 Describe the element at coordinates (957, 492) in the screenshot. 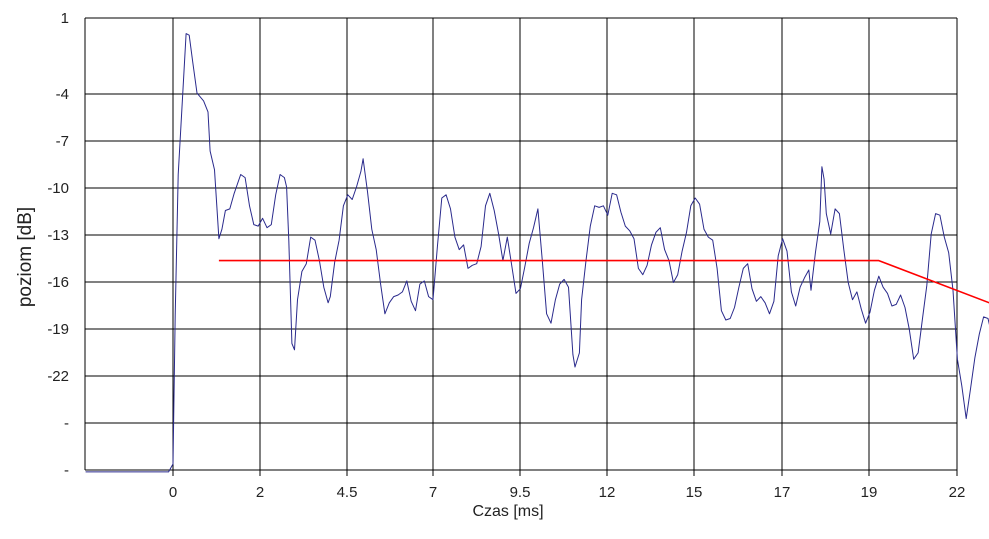

I see `x-tick-label: 22` at that location.